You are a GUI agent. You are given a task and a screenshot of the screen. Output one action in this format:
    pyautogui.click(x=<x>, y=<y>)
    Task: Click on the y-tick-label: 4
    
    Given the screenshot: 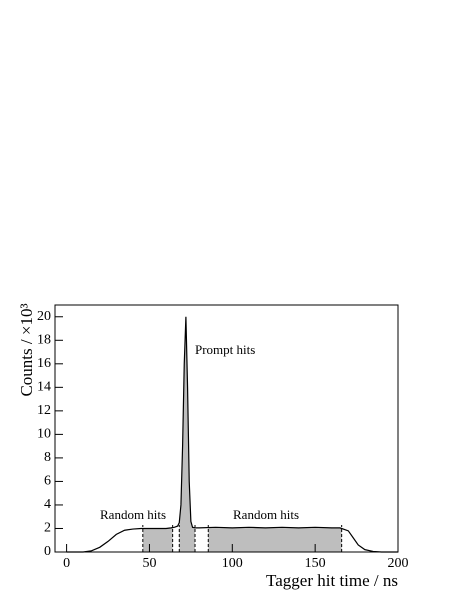 What is the action you would take?
    pyautogui.click(x=47, y=504)
    